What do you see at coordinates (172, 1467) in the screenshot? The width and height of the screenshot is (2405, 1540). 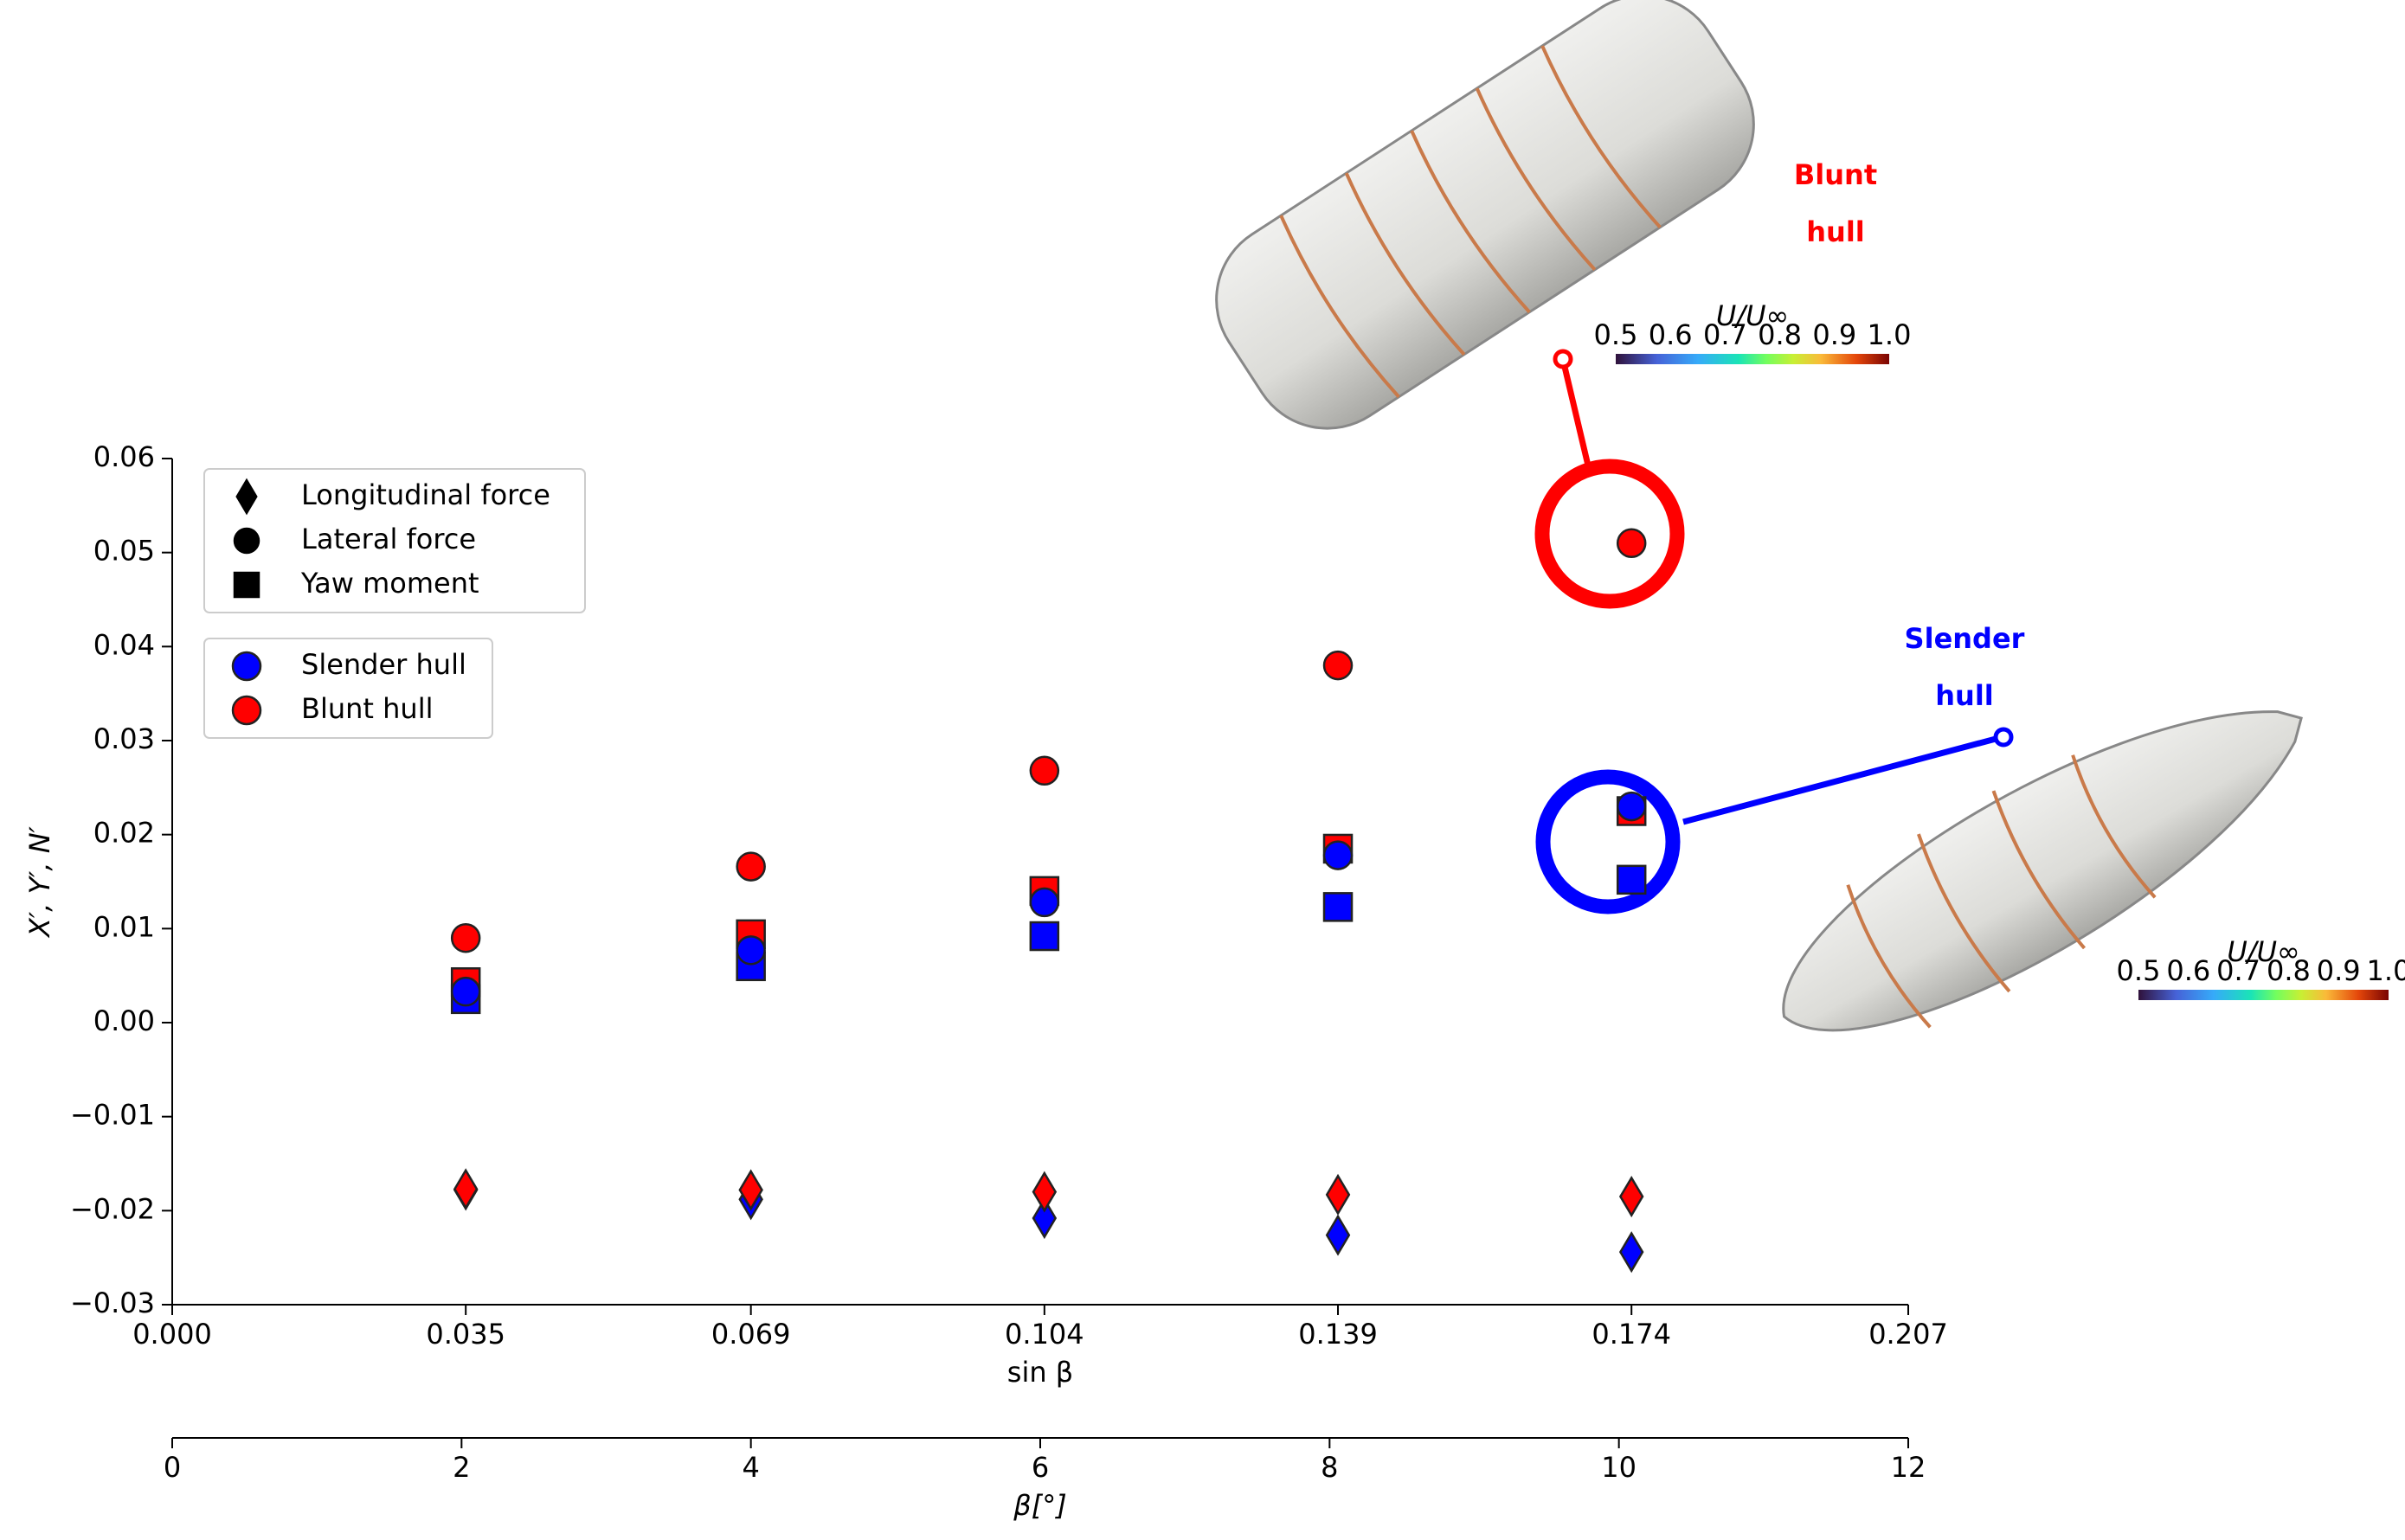 I see `x2-tick-label: 0` at bounding box center [172, 1467].